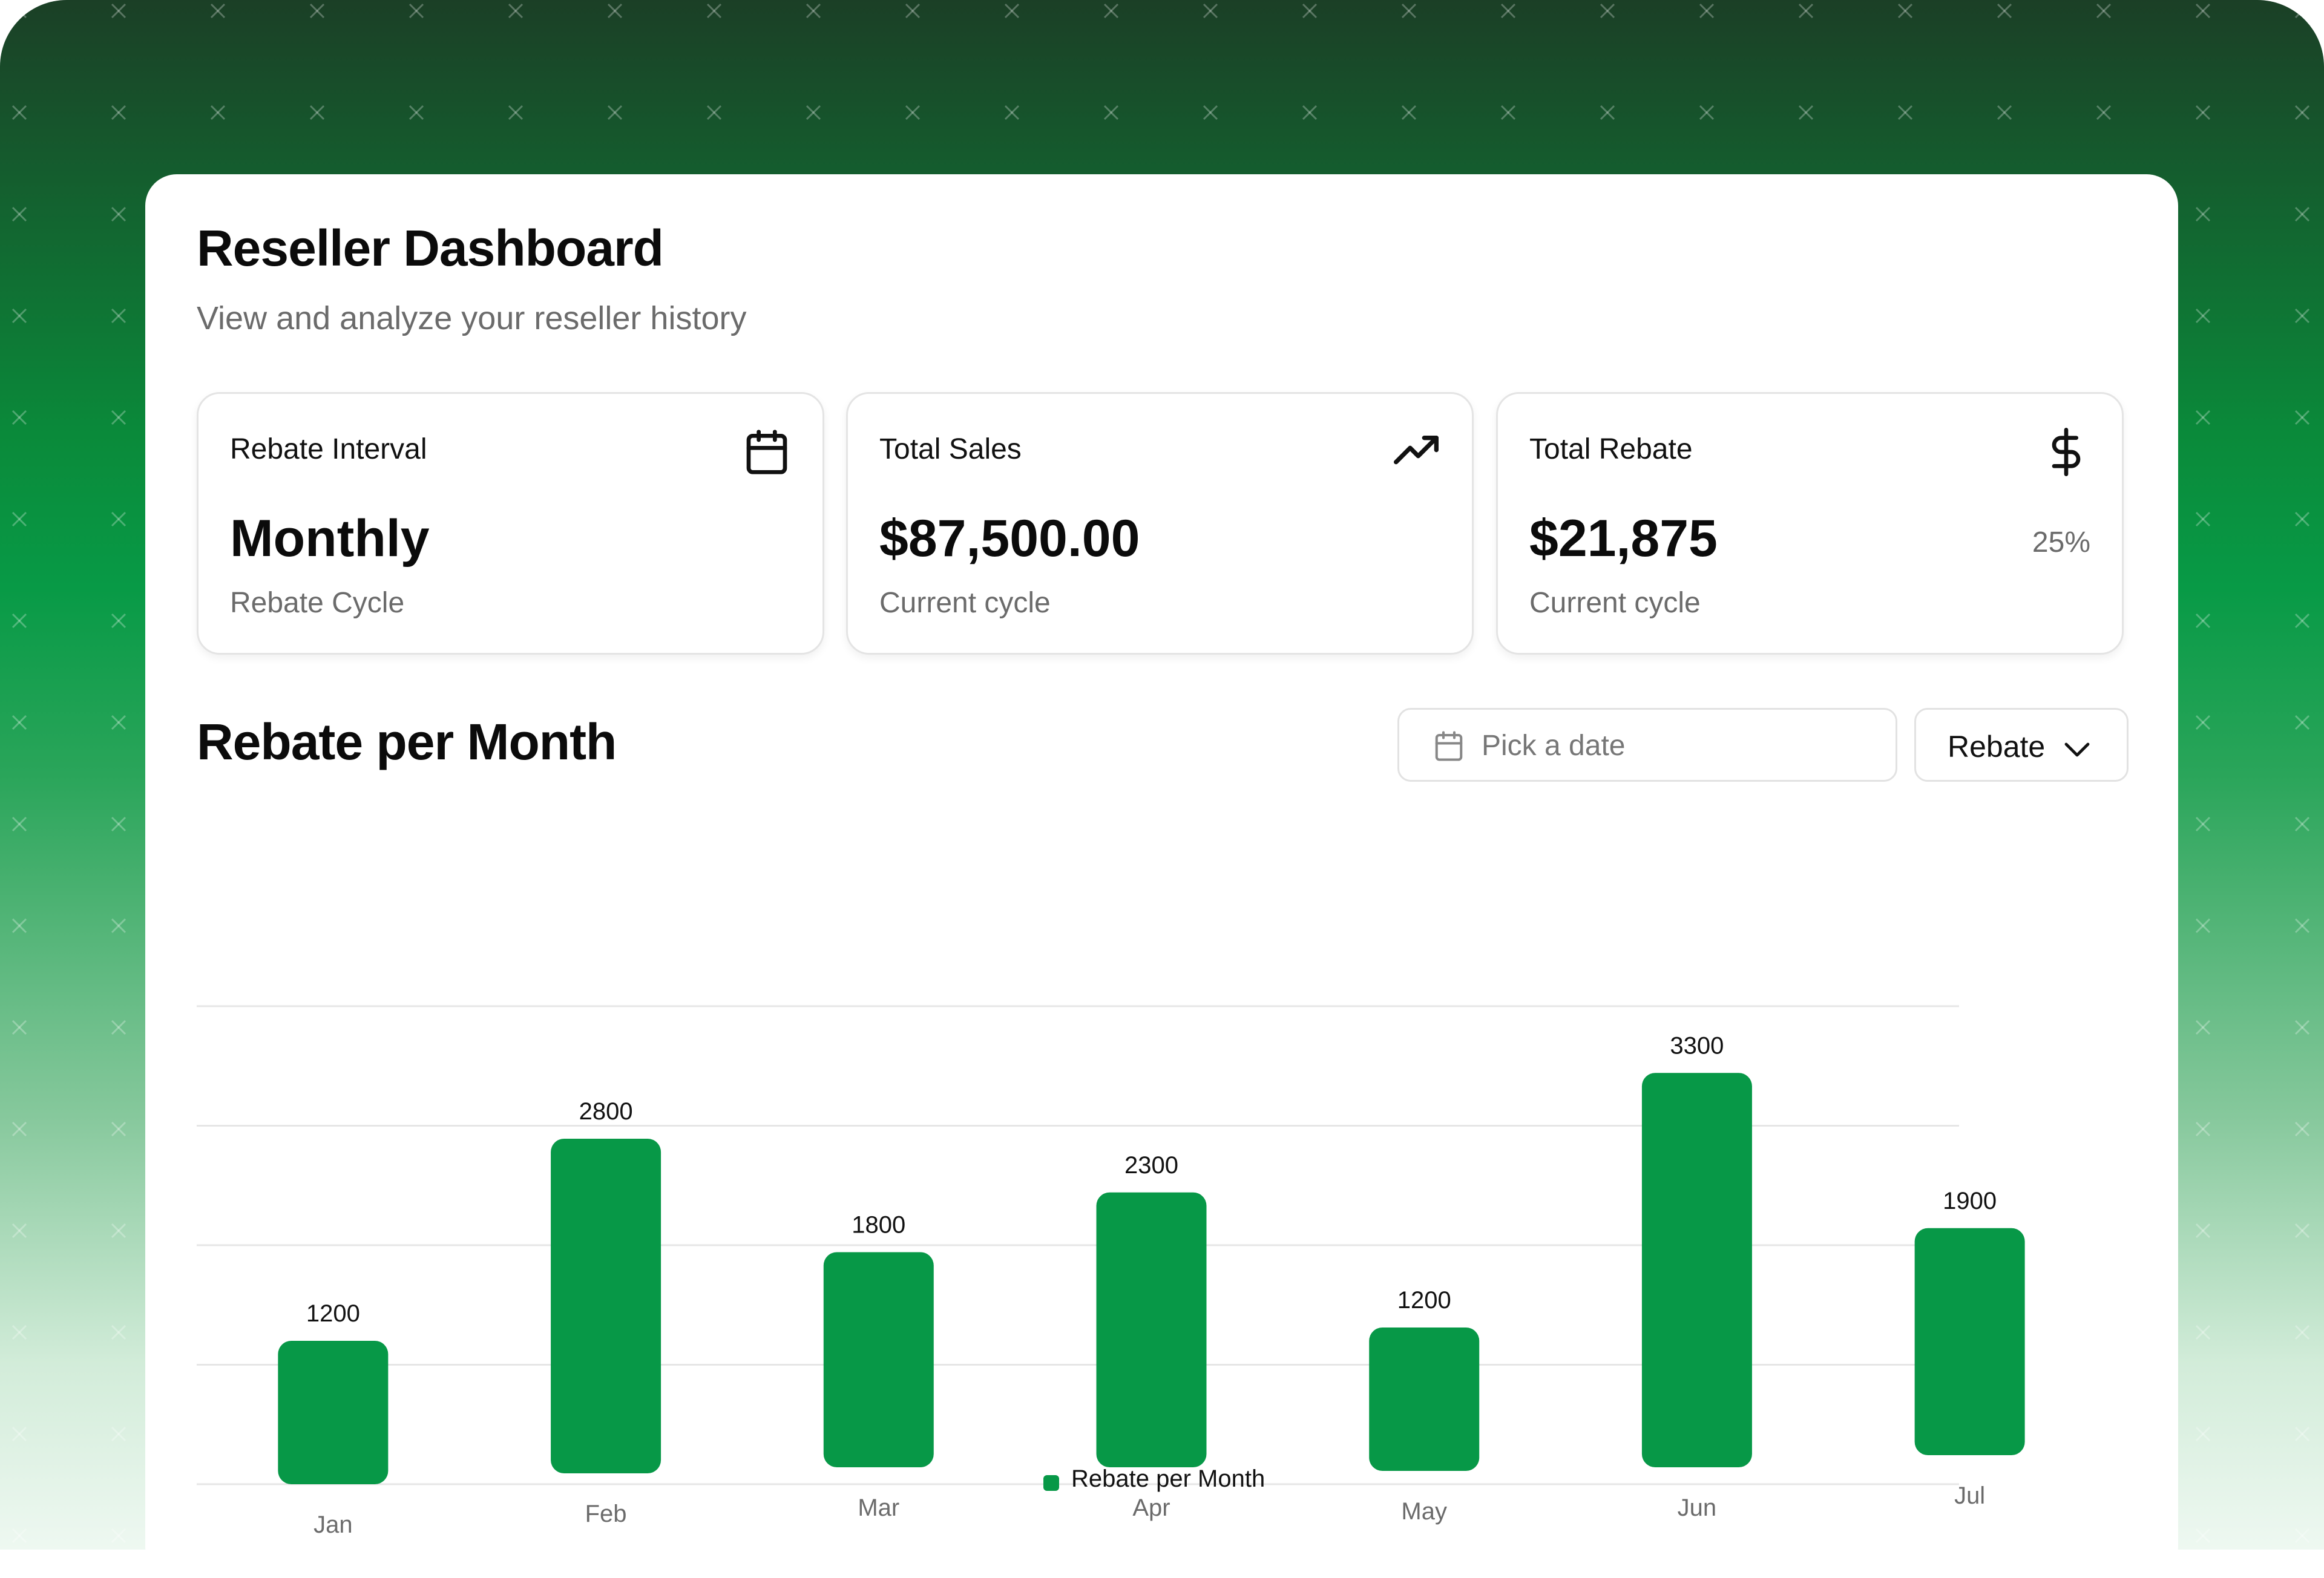  I want to click on stat-card-total-rebate: Total Rebate $21,875 25% Current cycle, so click(1810, 523).